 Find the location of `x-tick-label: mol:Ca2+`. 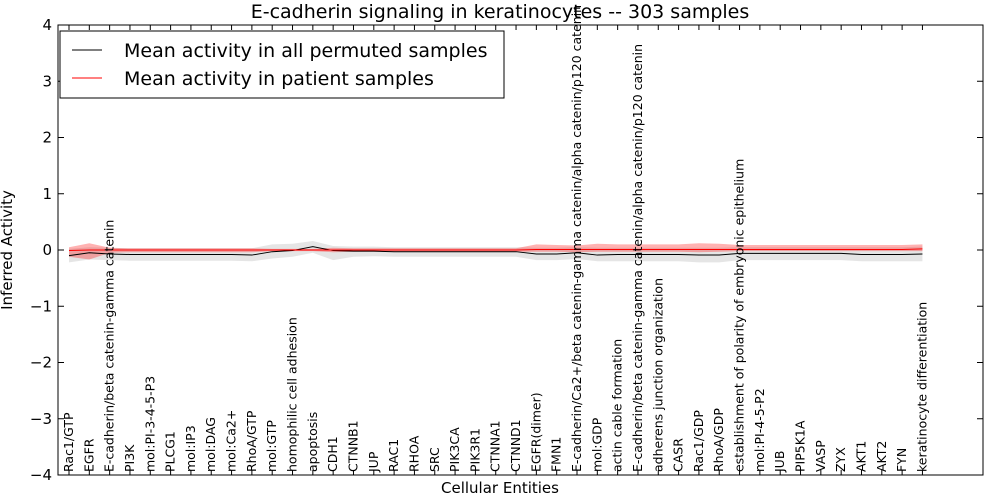

x-tick-label: mol:Ca2+ is located at coordinates (231, 441).